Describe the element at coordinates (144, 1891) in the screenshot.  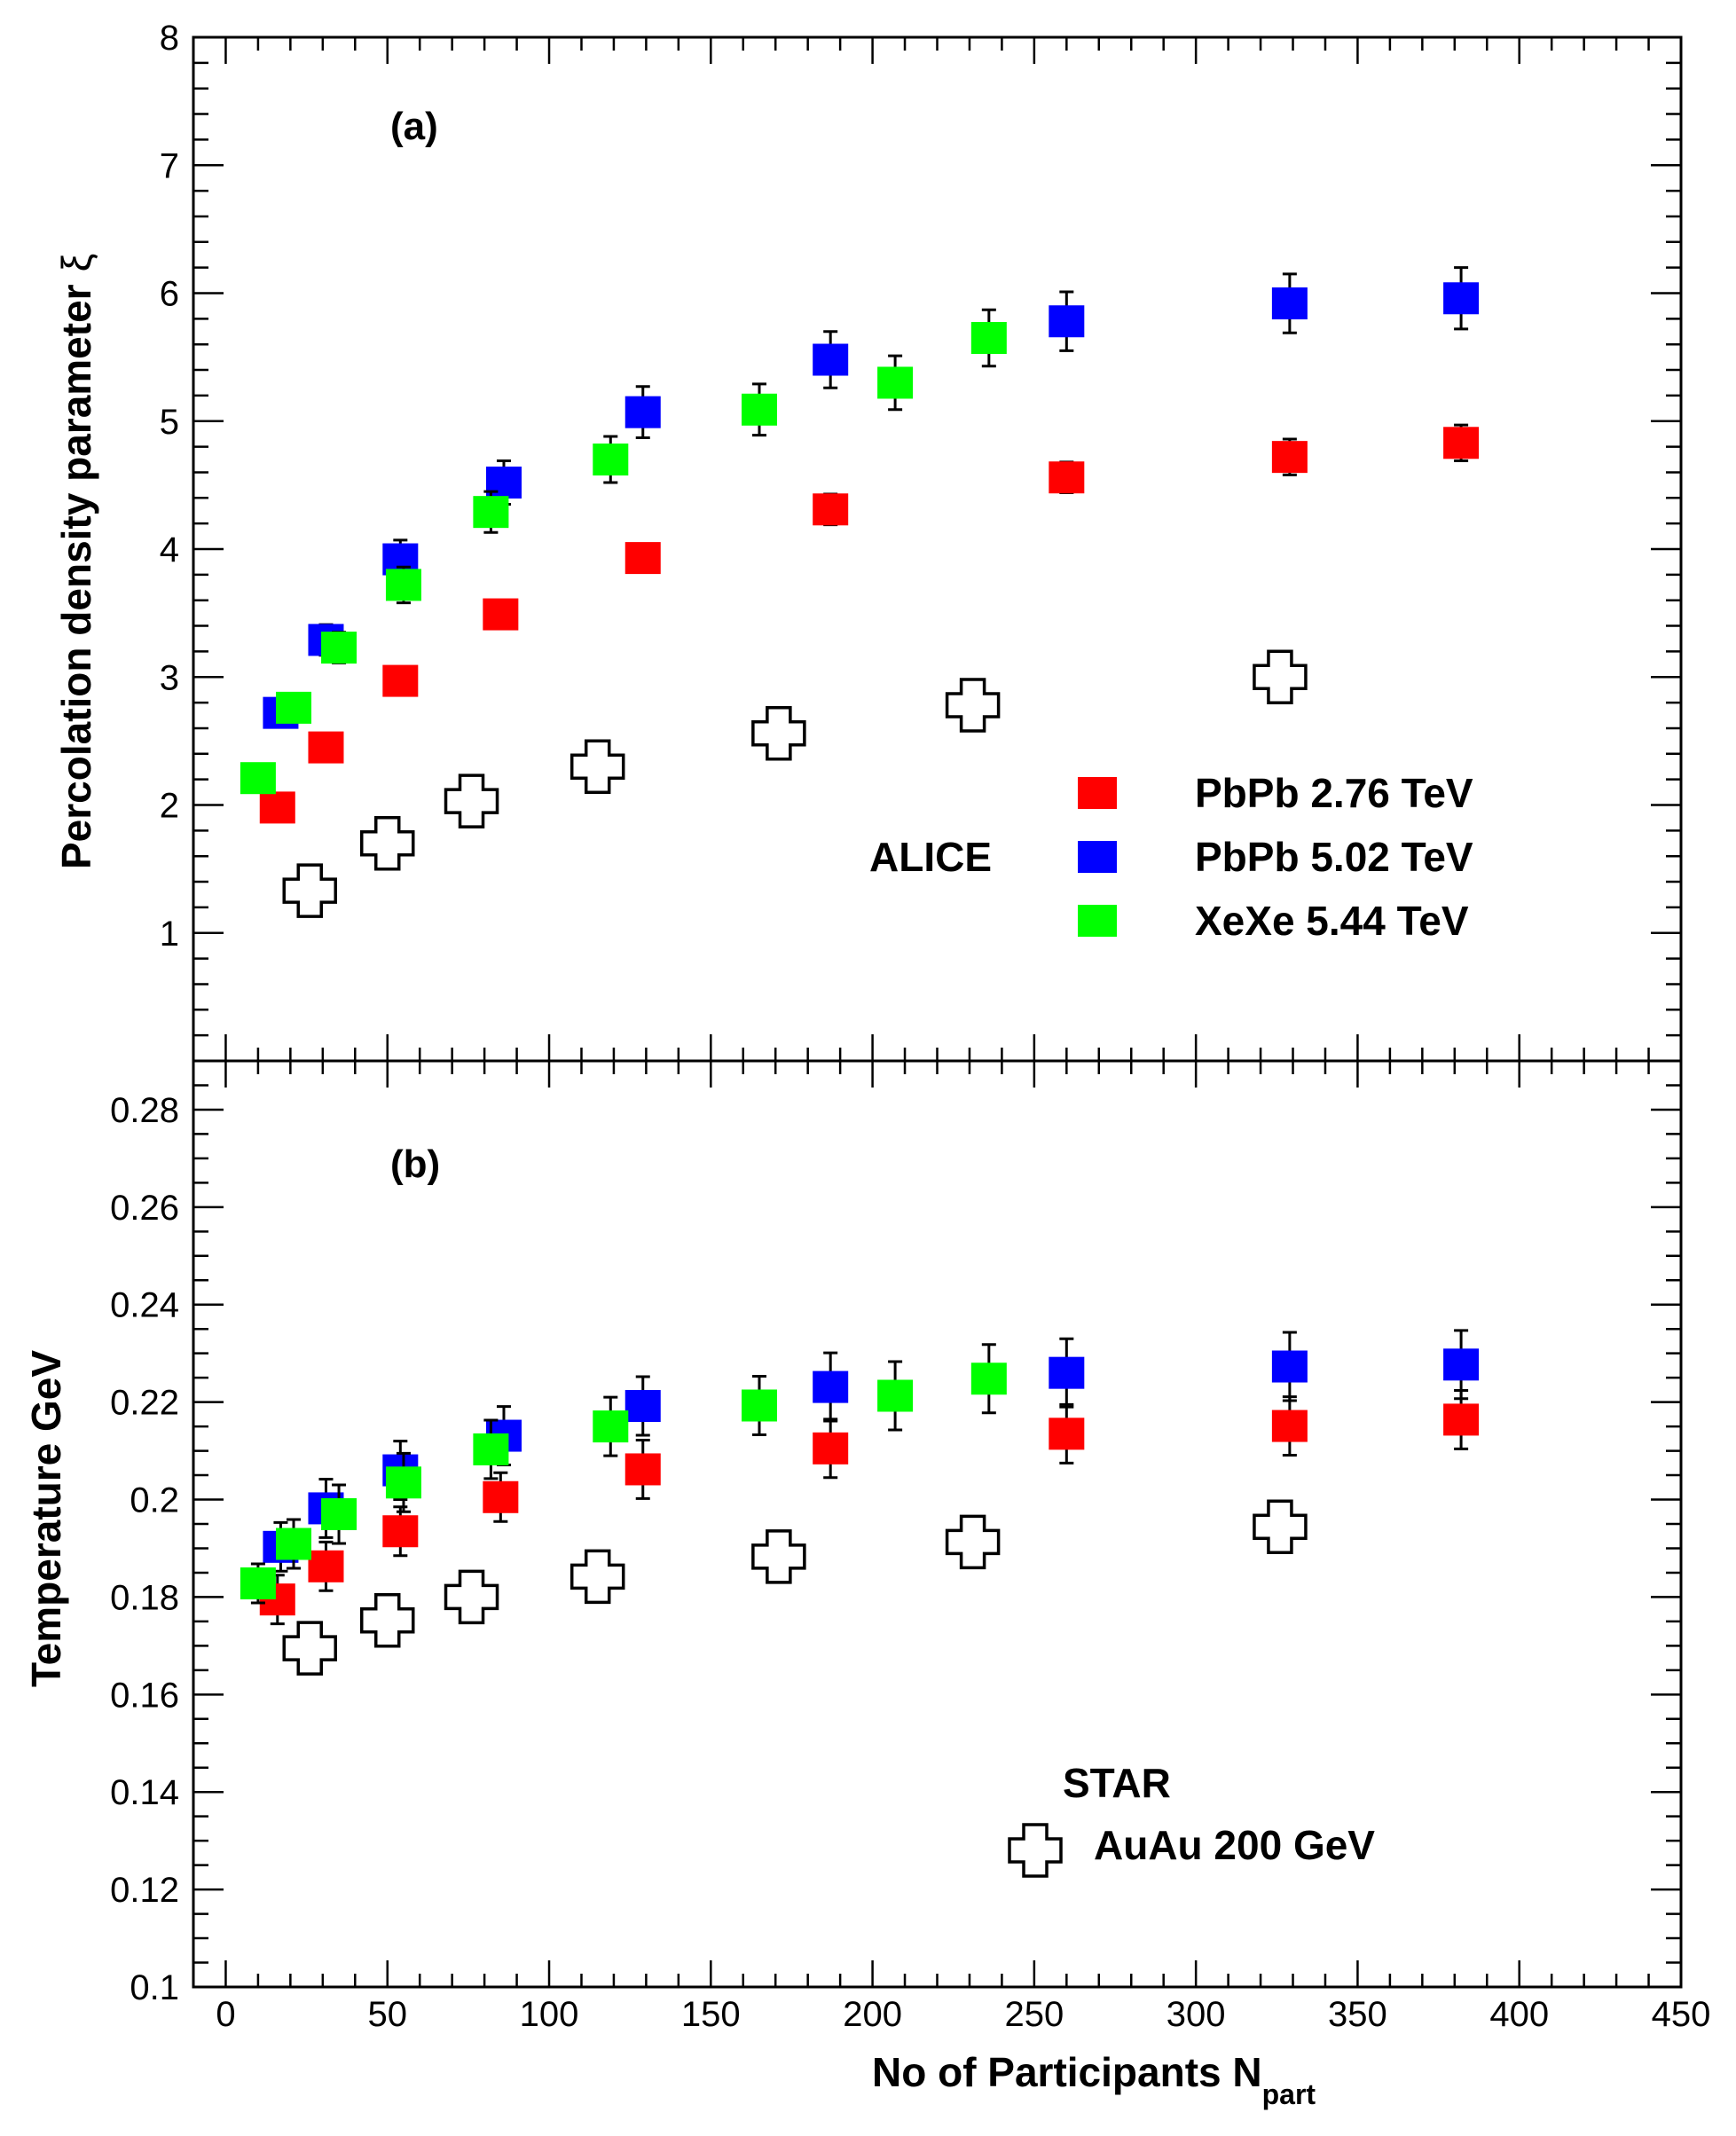
I see `y-tick-label-bottom: 0.12` at that location.